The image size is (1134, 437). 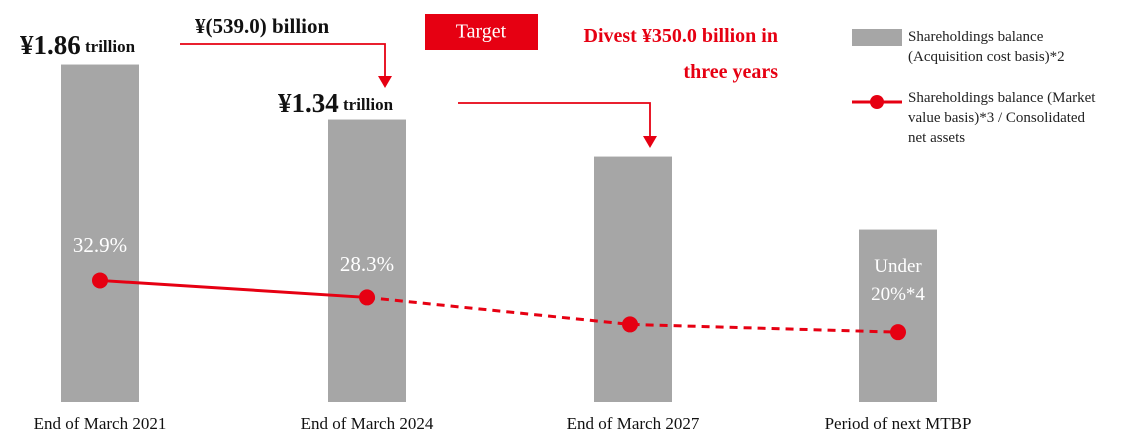 What do you see at coordinates (262, 26) in the screenshot?
I see `annotation: ¥(539.0) billion` at bounding box center [262, 26].